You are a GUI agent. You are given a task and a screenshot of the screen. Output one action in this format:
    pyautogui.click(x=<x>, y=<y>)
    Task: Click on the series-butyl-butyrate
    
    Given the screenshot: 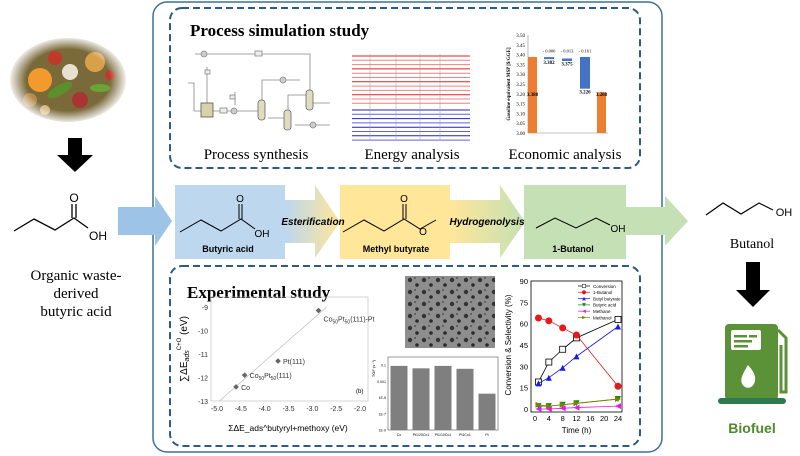 What is the action you would take?
    pyautogui.click(x=578, y=355)
    